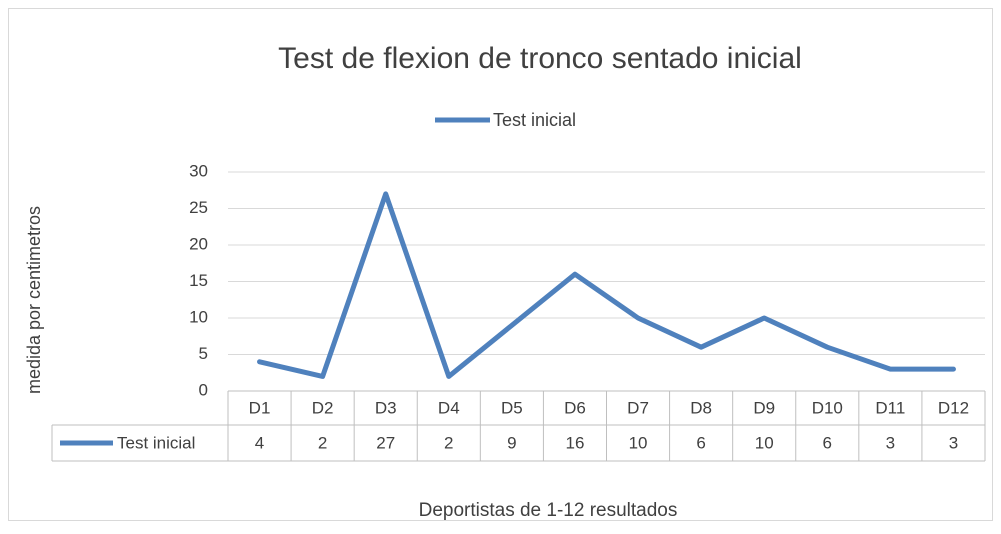  I want to click on table-value: 27, so click(385, 442).